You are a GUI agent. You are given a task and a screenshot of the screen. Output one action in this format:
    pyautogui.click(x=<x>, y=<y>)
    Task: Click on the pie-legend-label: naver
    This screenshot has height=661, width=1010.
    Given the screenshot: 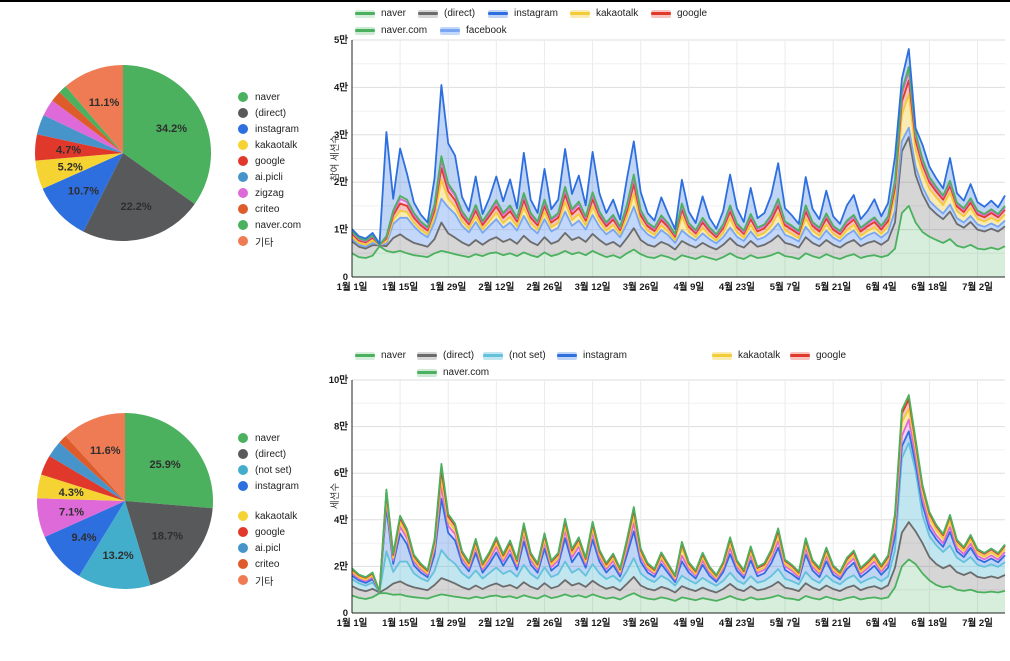 What is the action you would take?
    pyautogui.click(x=268, y=97)
    